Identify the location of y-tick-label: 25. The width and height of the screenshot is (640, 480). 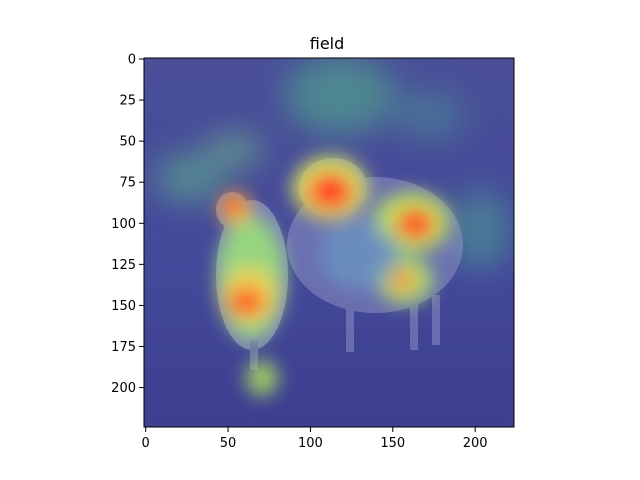
(127, 101).